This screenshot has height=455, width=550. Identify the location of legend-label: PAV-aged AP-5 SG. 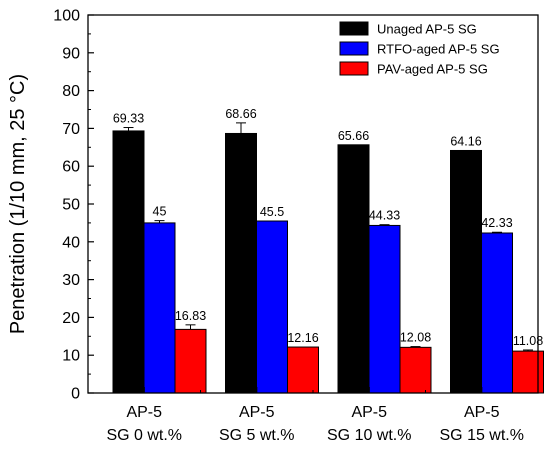
(432, 69).